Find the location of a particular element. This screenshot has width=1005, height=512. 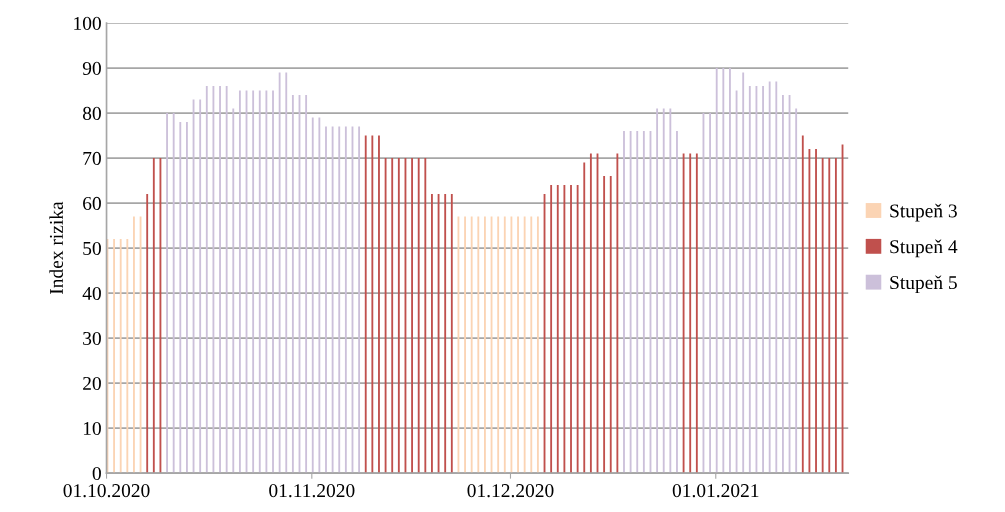

legend-label: Stupeň 5 is located at coordinates (923, 284).